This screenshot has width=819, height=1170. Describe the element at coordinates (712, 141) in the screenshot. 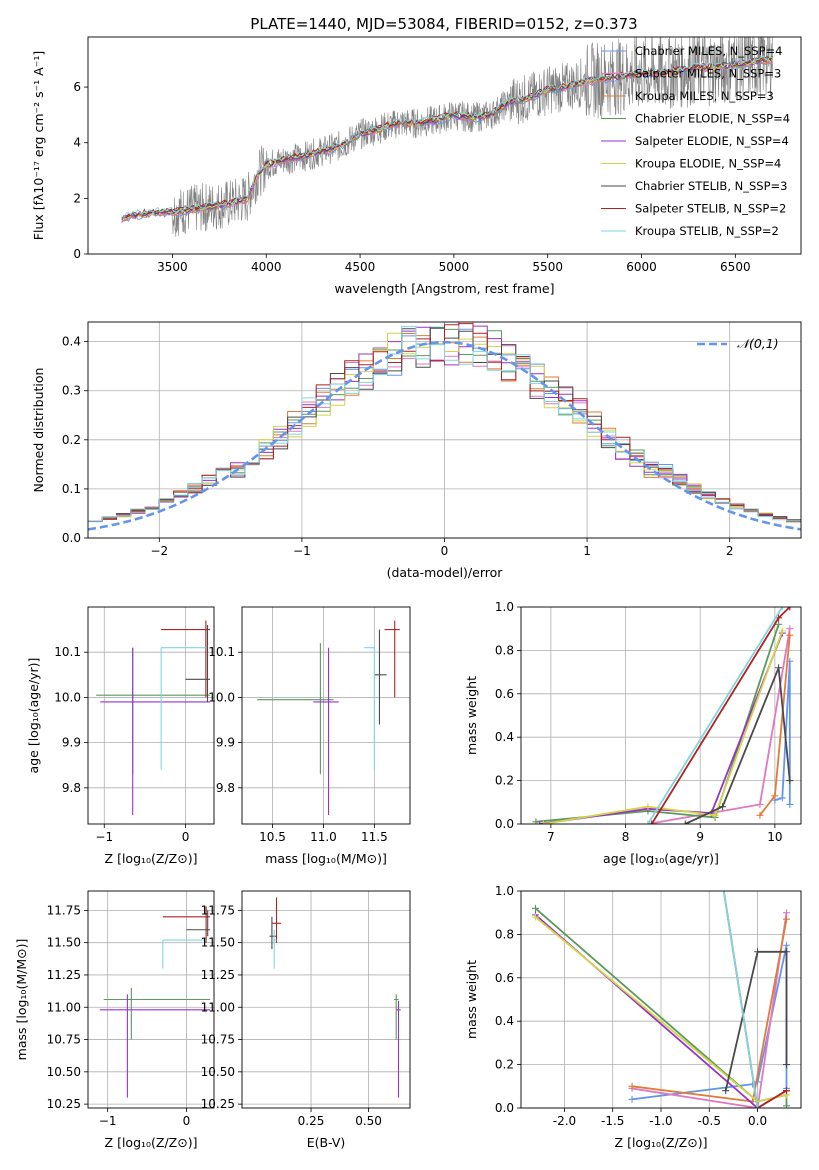

I see `legend-entry: Salpeter ELODIE, N_SSP=4` at that location.